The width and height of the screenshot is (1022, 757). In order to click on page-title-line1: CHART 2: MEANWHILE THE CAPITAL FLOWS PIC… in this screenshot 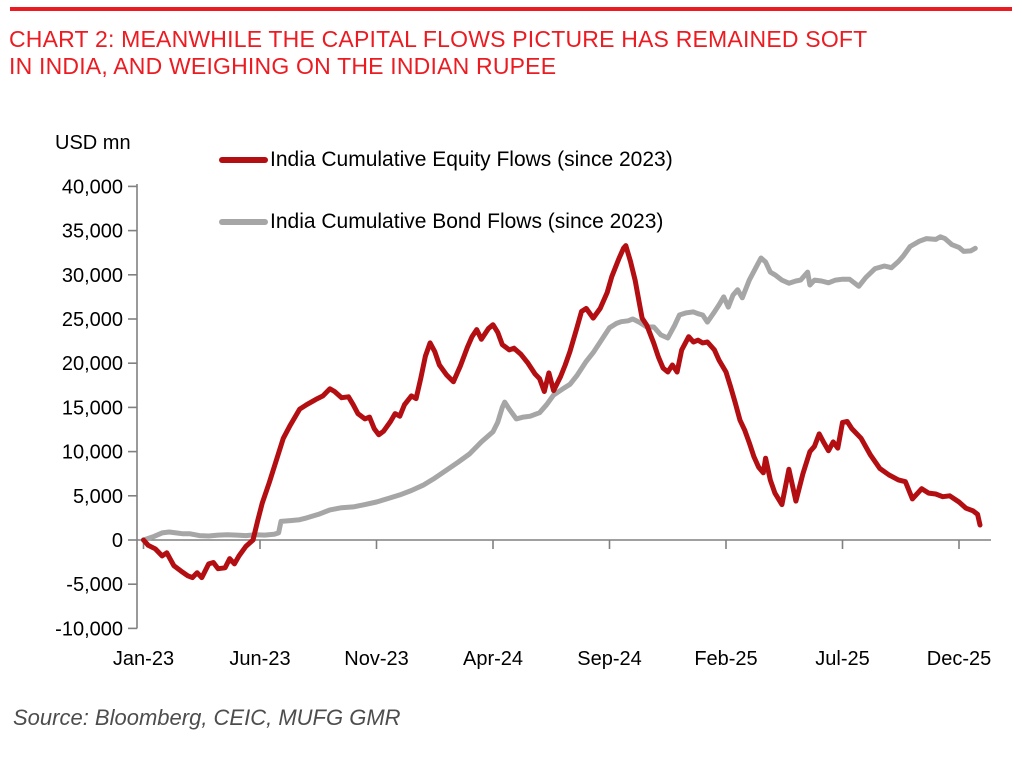, I will do `click(438, 39)`.